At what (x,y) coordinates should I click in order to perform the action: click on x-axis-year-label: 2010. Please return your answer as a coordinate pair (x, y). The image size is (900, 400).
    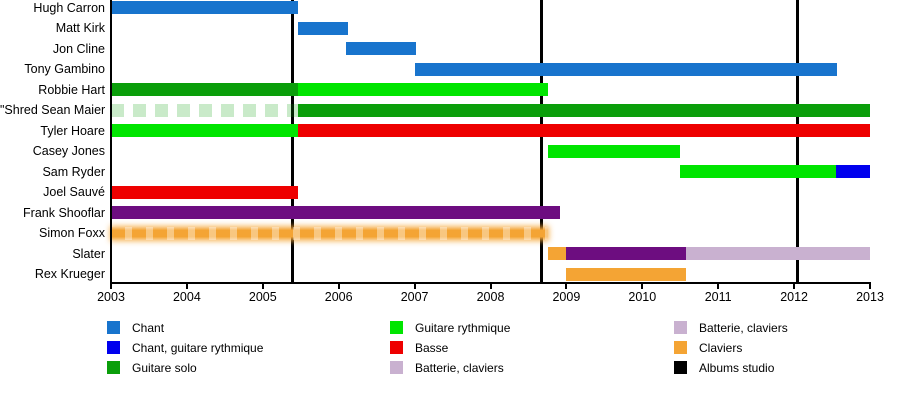
    Looking at the image, I should click on (642, 297).